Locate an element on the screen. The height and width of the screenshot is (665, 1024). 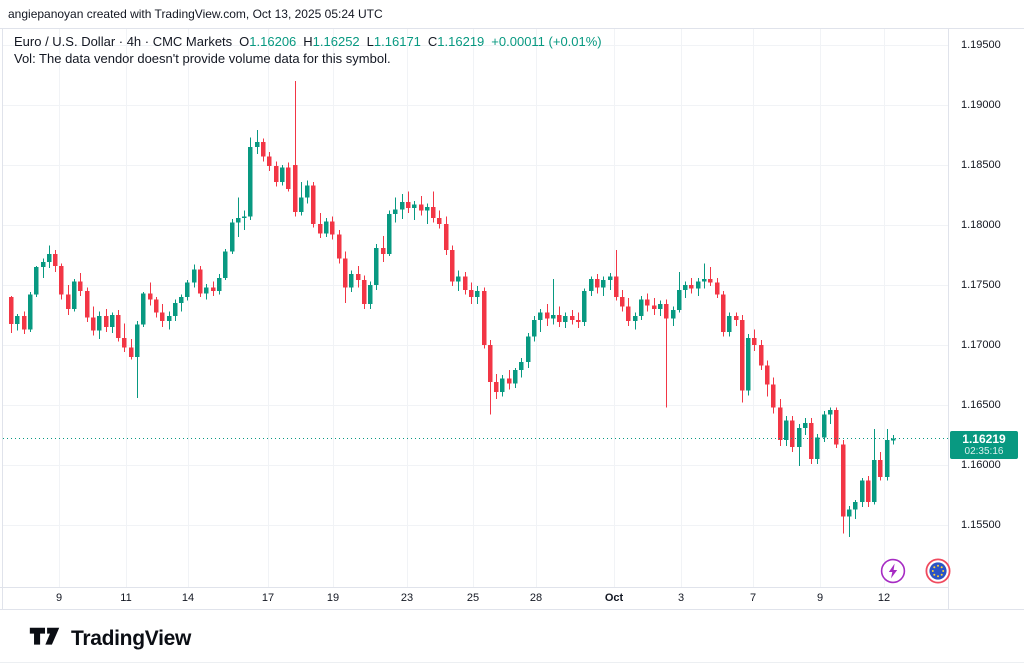
price-axis-label: 1.19000 is located at coordinates (981, 105).